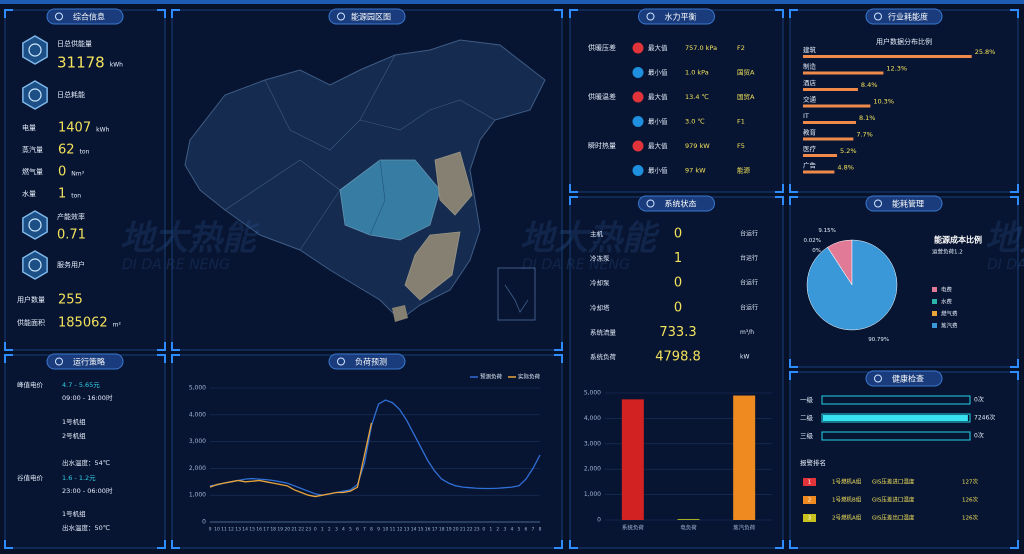 Image resolution: width=1024 pixels, height=554 pixels. What do you see at coordinates (31, 299) in the screenshot?
I see `label: 用户数量` at bounding box center [31, 299].